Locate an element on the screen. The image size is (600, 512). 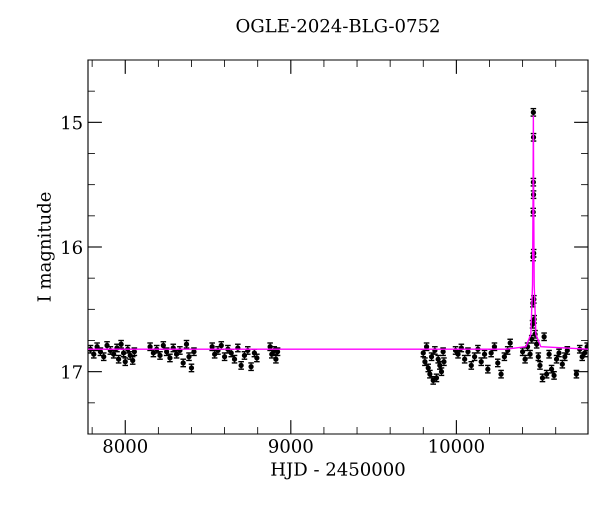
y-axis-title: I magnitude is located at coordinates (45, 247).